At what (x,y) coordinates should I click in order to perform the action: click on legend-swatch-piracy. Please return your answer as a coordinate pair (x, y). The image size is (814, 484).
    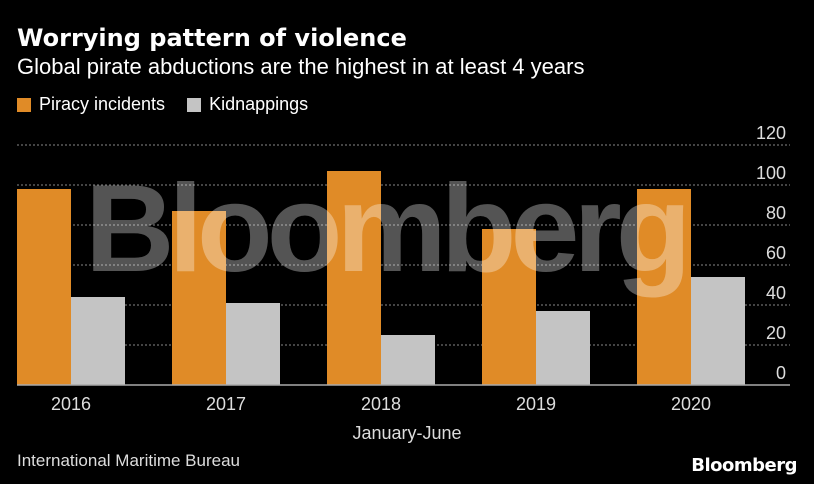
    Looking at the image, I should click on (24, 104).